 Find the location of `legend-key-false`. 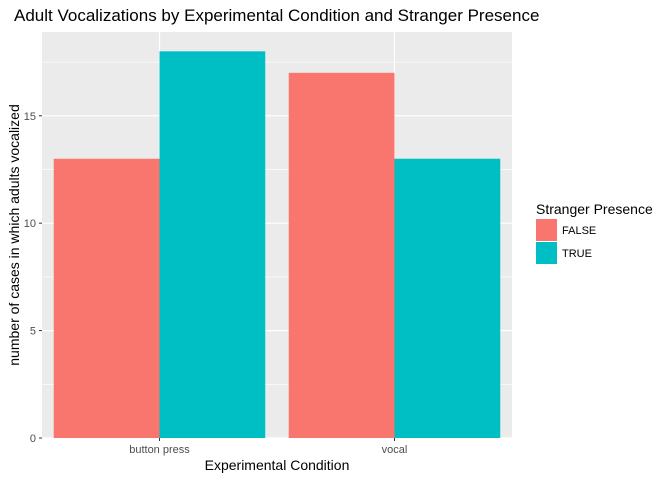

legend-key-false is located at coordinates (546, 230).